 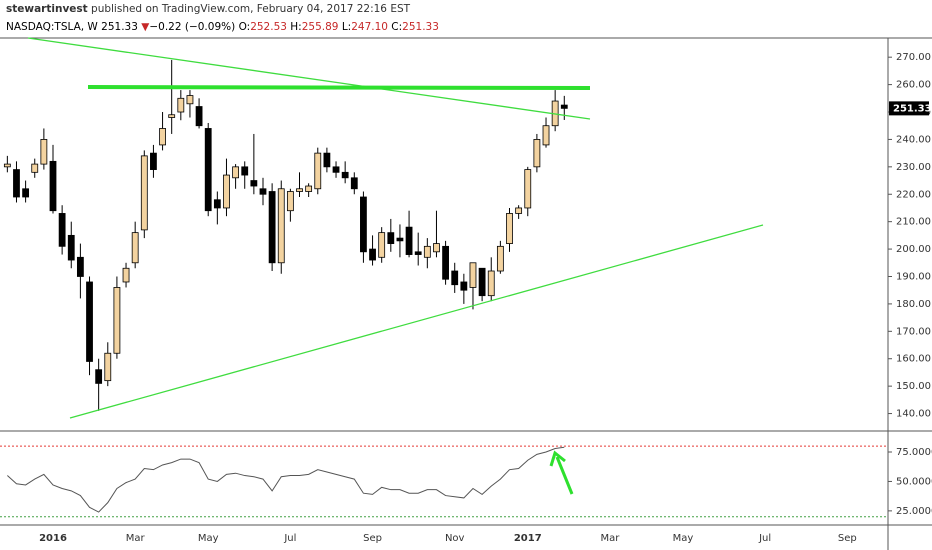 I want to click on x-tick-label: 2017, so click(x=528, y=538).